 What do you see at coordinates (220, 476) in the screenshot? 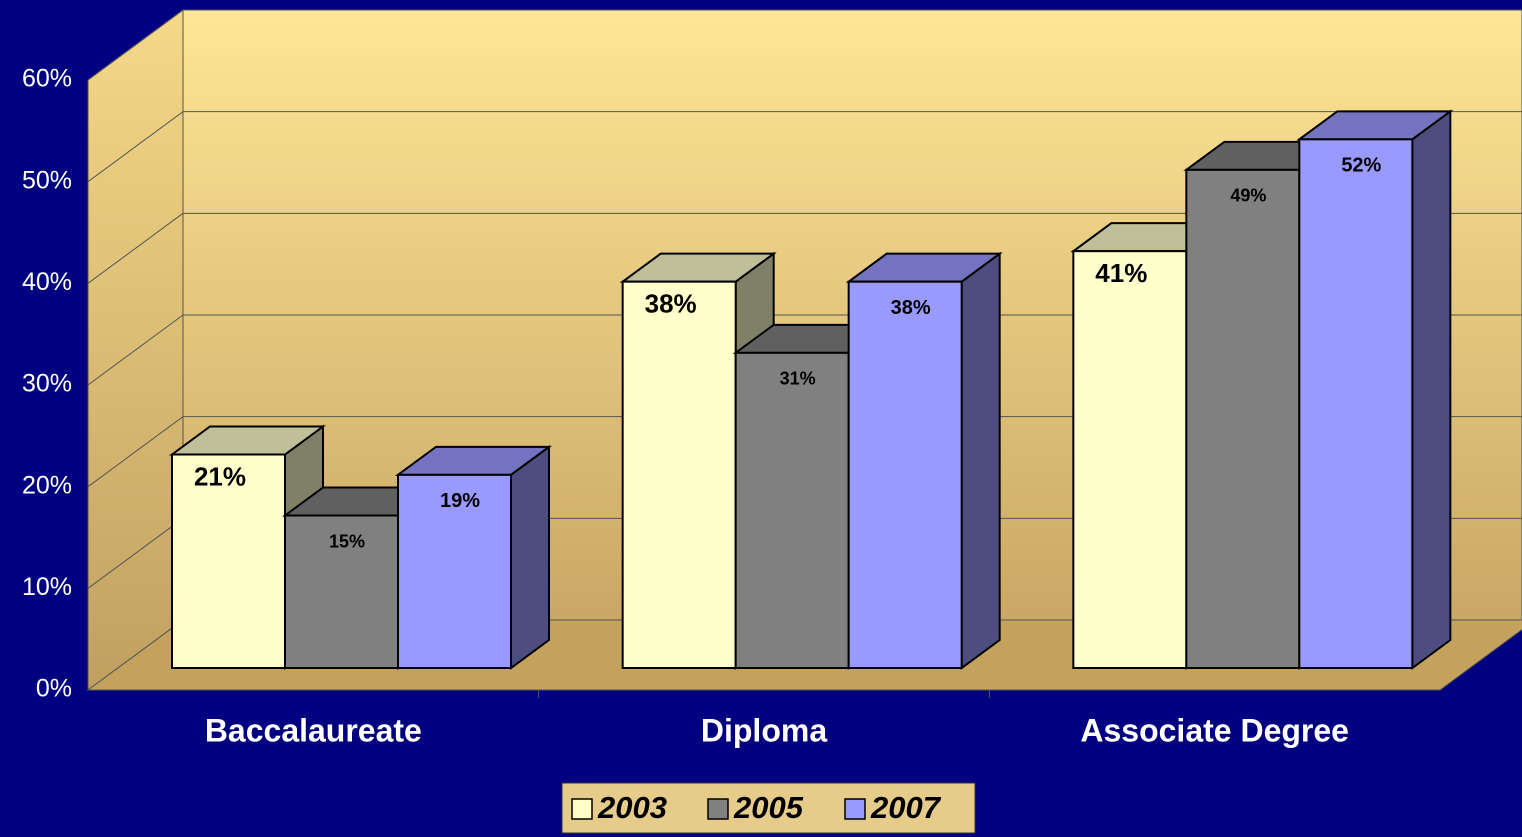
I see `value-label: 21%` at bounding box center [220, 476].